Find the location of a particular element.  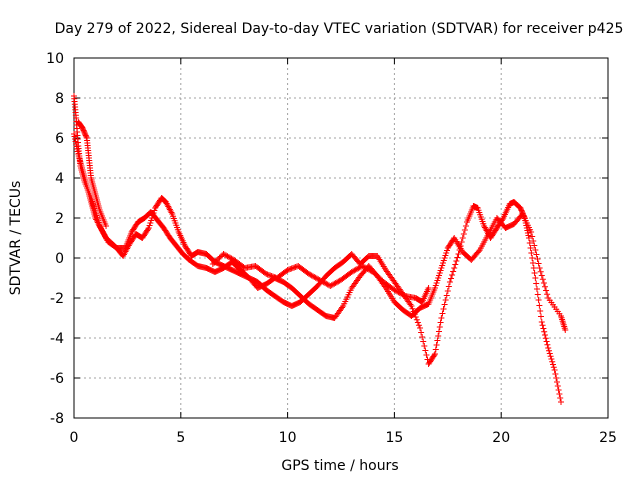

x-tick-label: 20 is located at coordinates (501, 438).